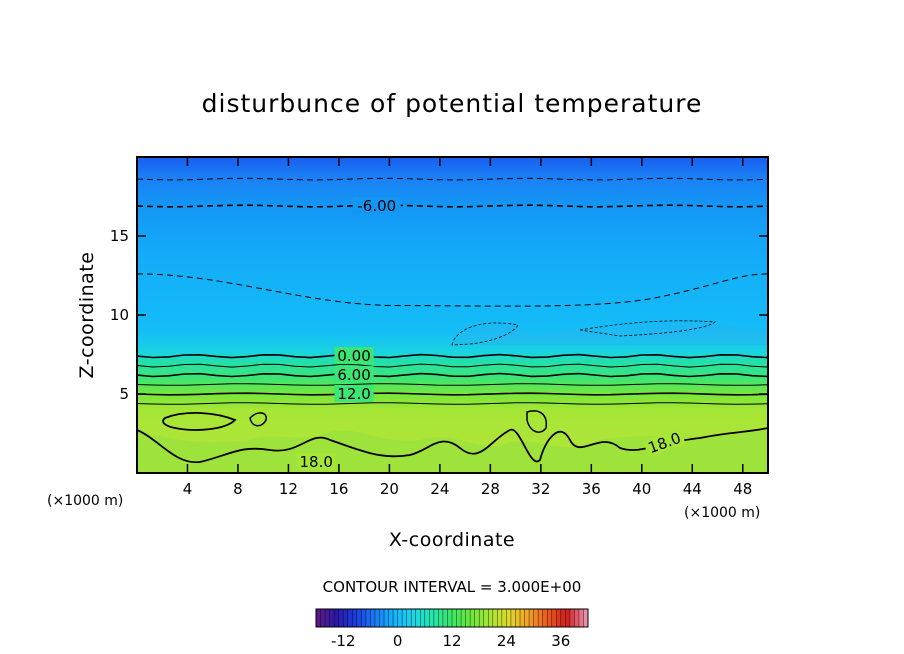 The width and height of the screenshot is (904, 654). What do you see at coordinates (389, 489) in the screenshot?
I see `x-tick-label: 20` at bounding box center [389, 489].